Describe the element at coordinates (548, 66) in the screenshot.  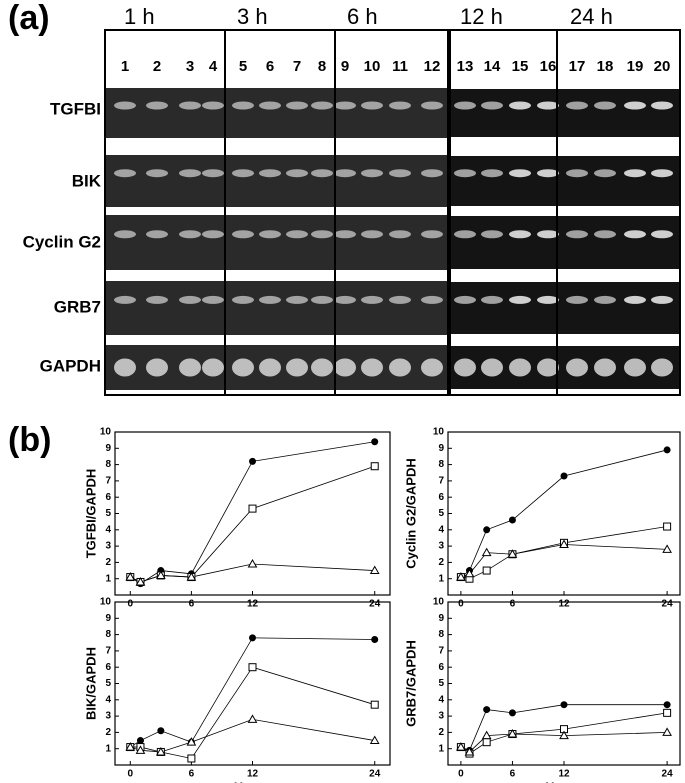
I see `lane-number: 16` at that location.